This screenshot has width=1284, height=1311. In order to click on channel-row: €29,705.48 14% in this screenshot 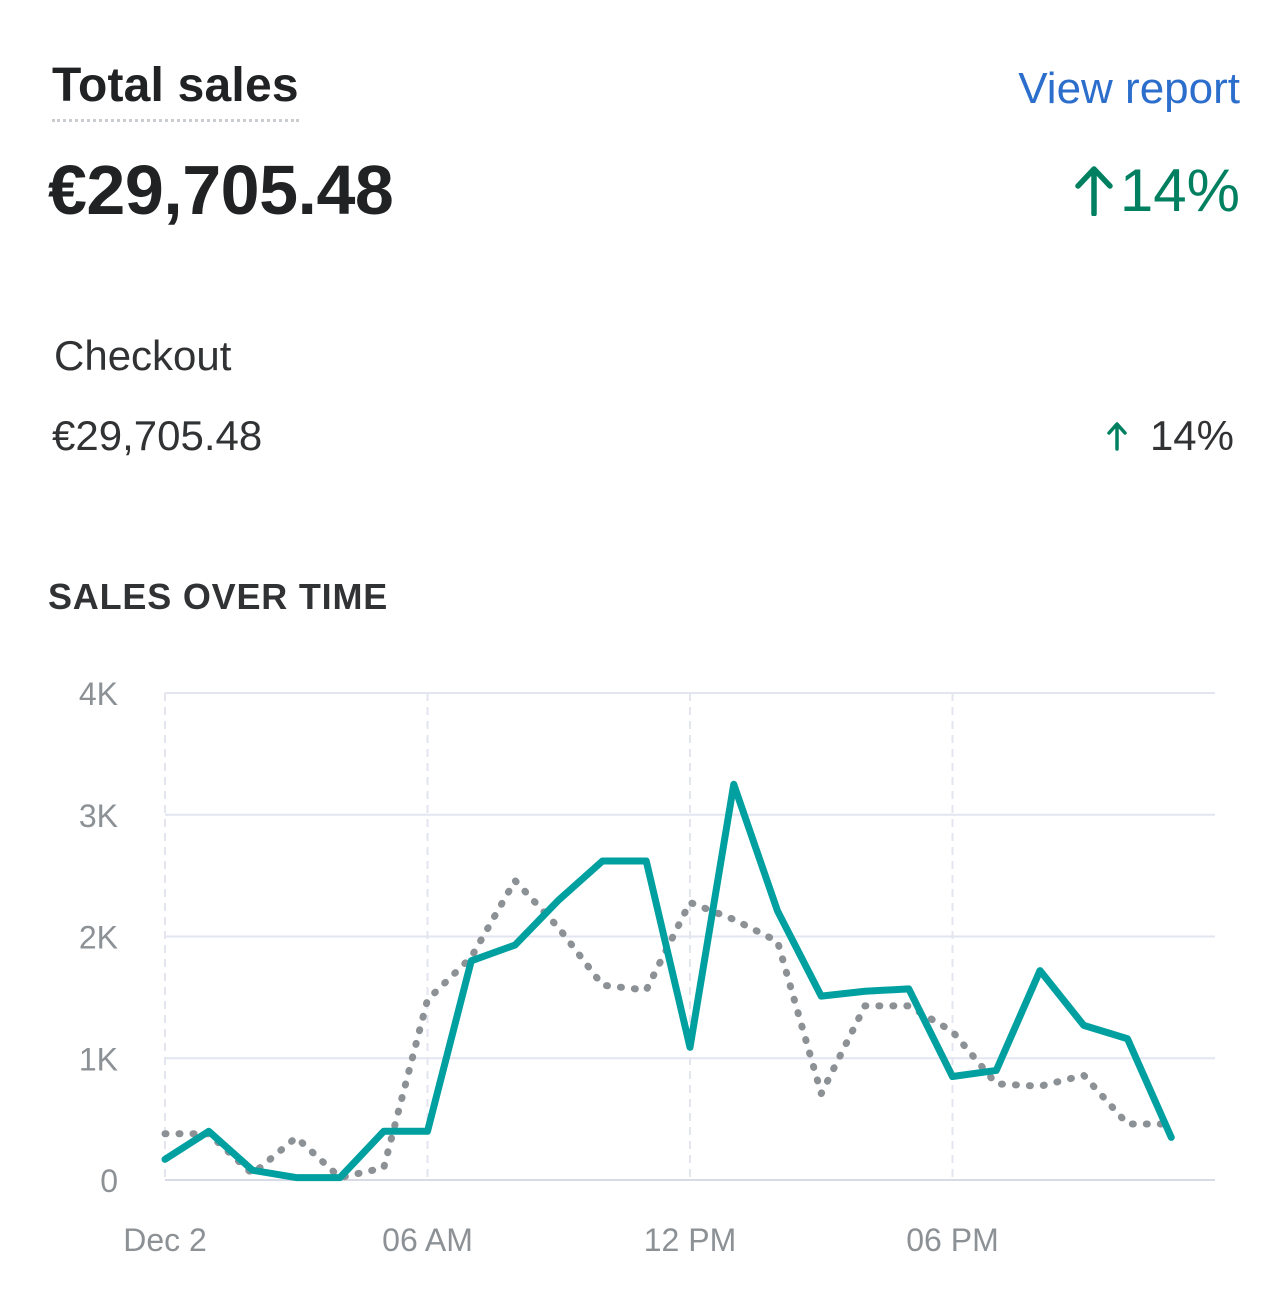, I will do `click(643, 436)`.